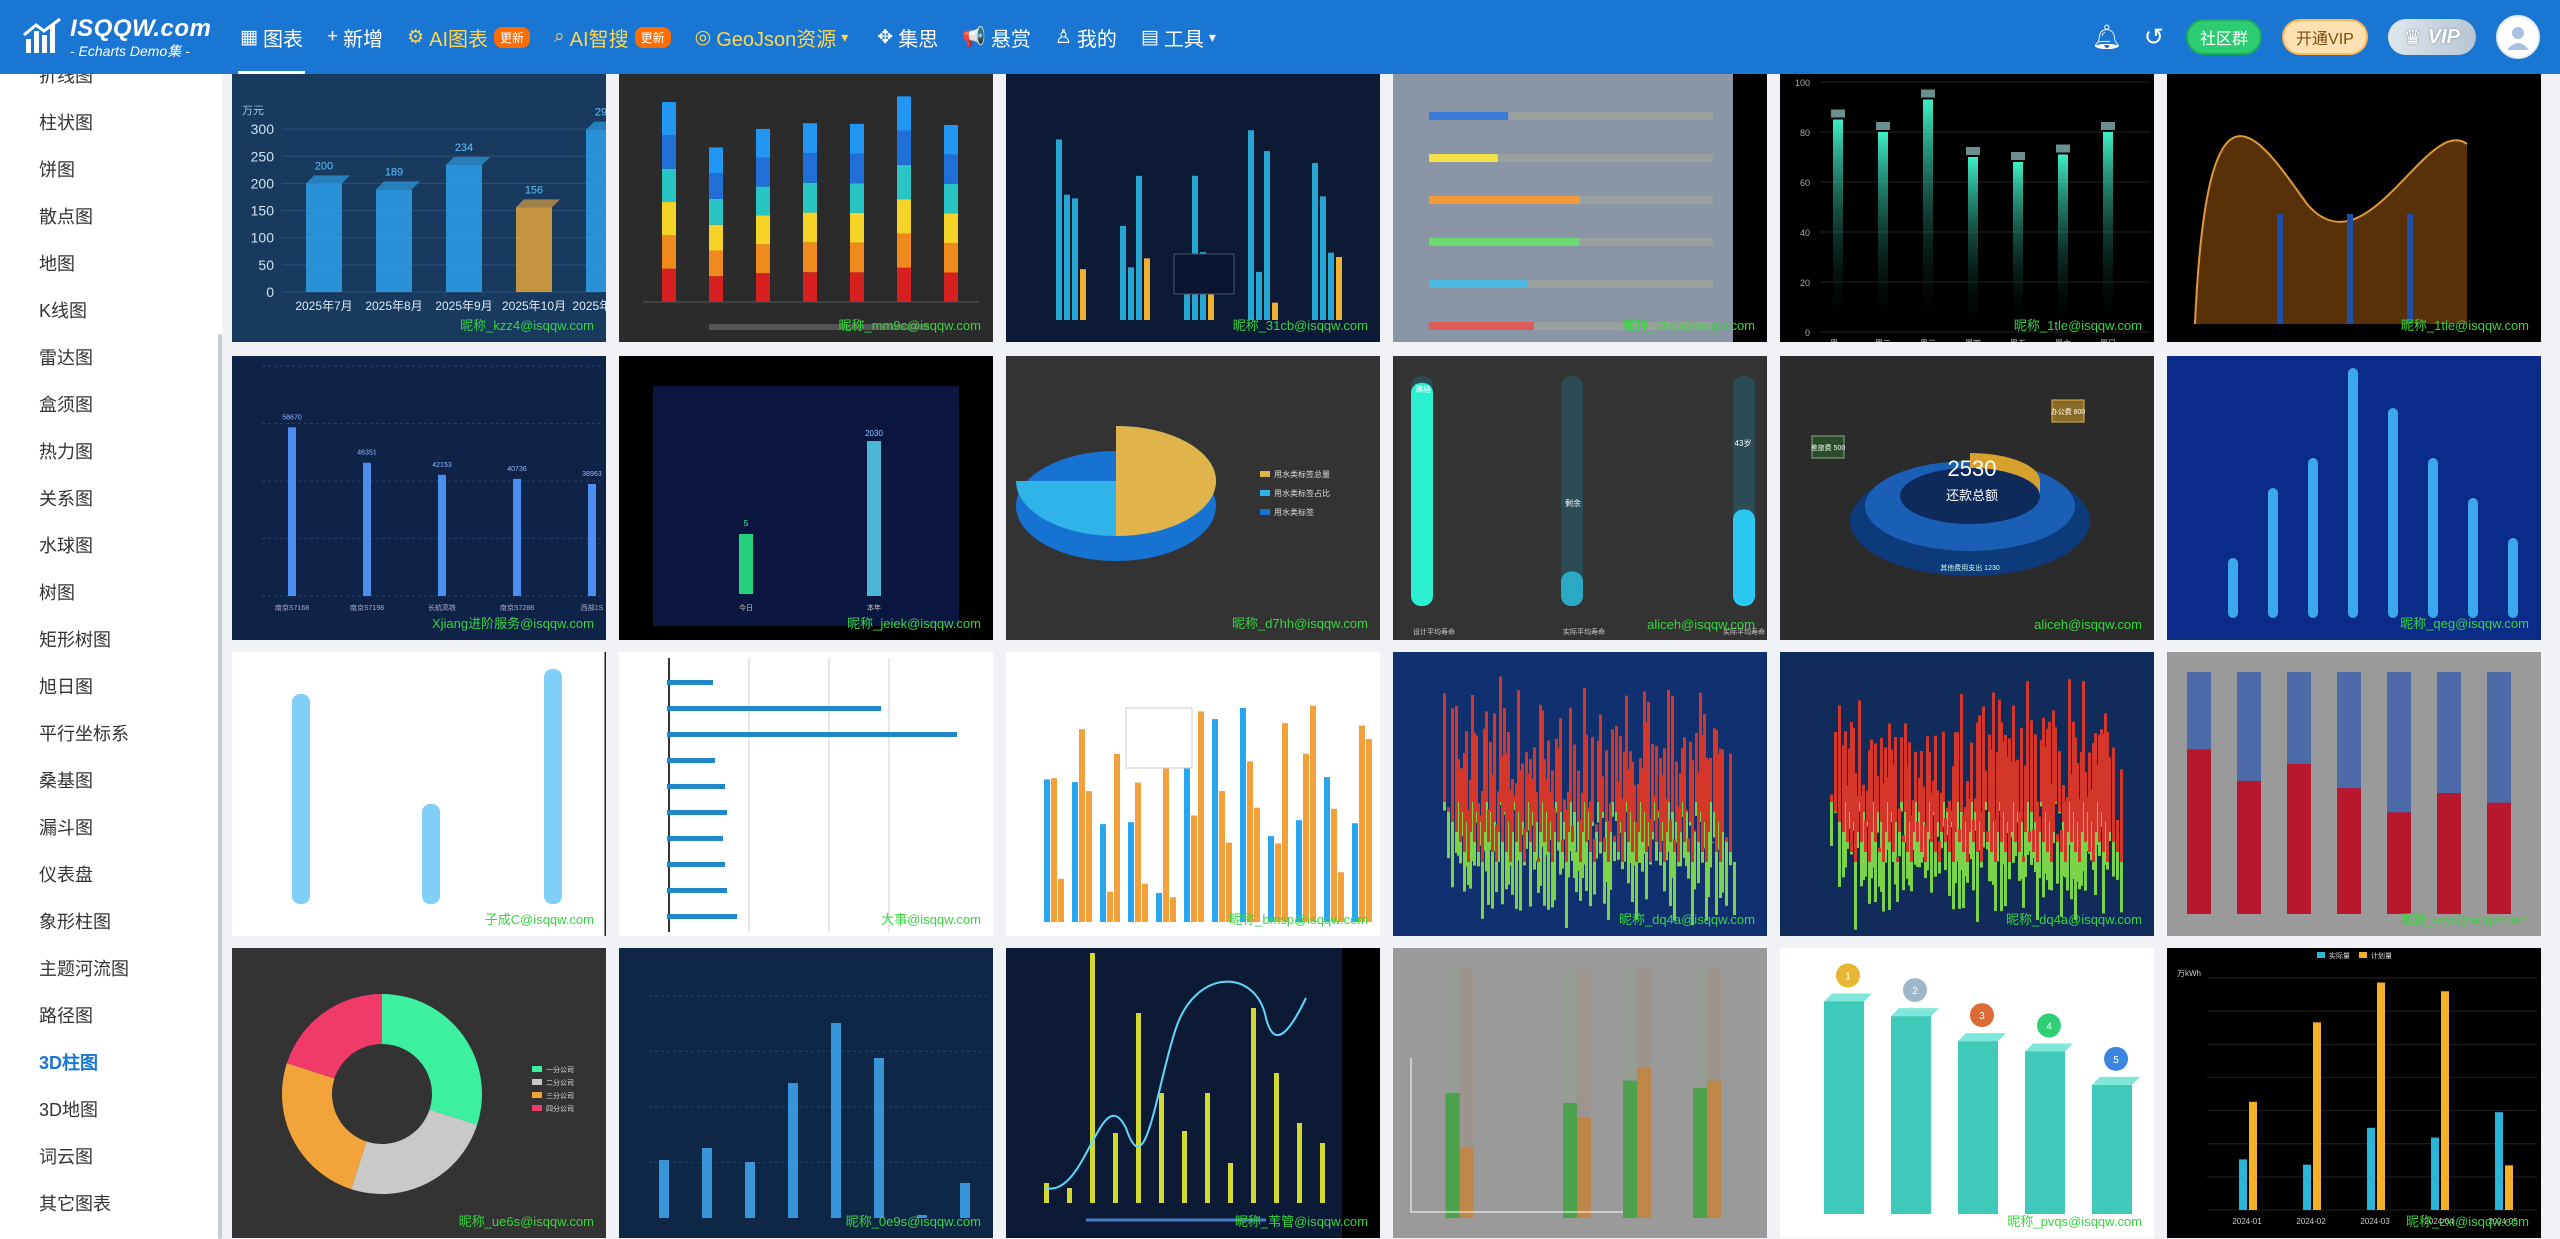 This screenshot has width=2560, height=1239. I want to click on sidebar-item: 3D柱图, so click(69, 1063).